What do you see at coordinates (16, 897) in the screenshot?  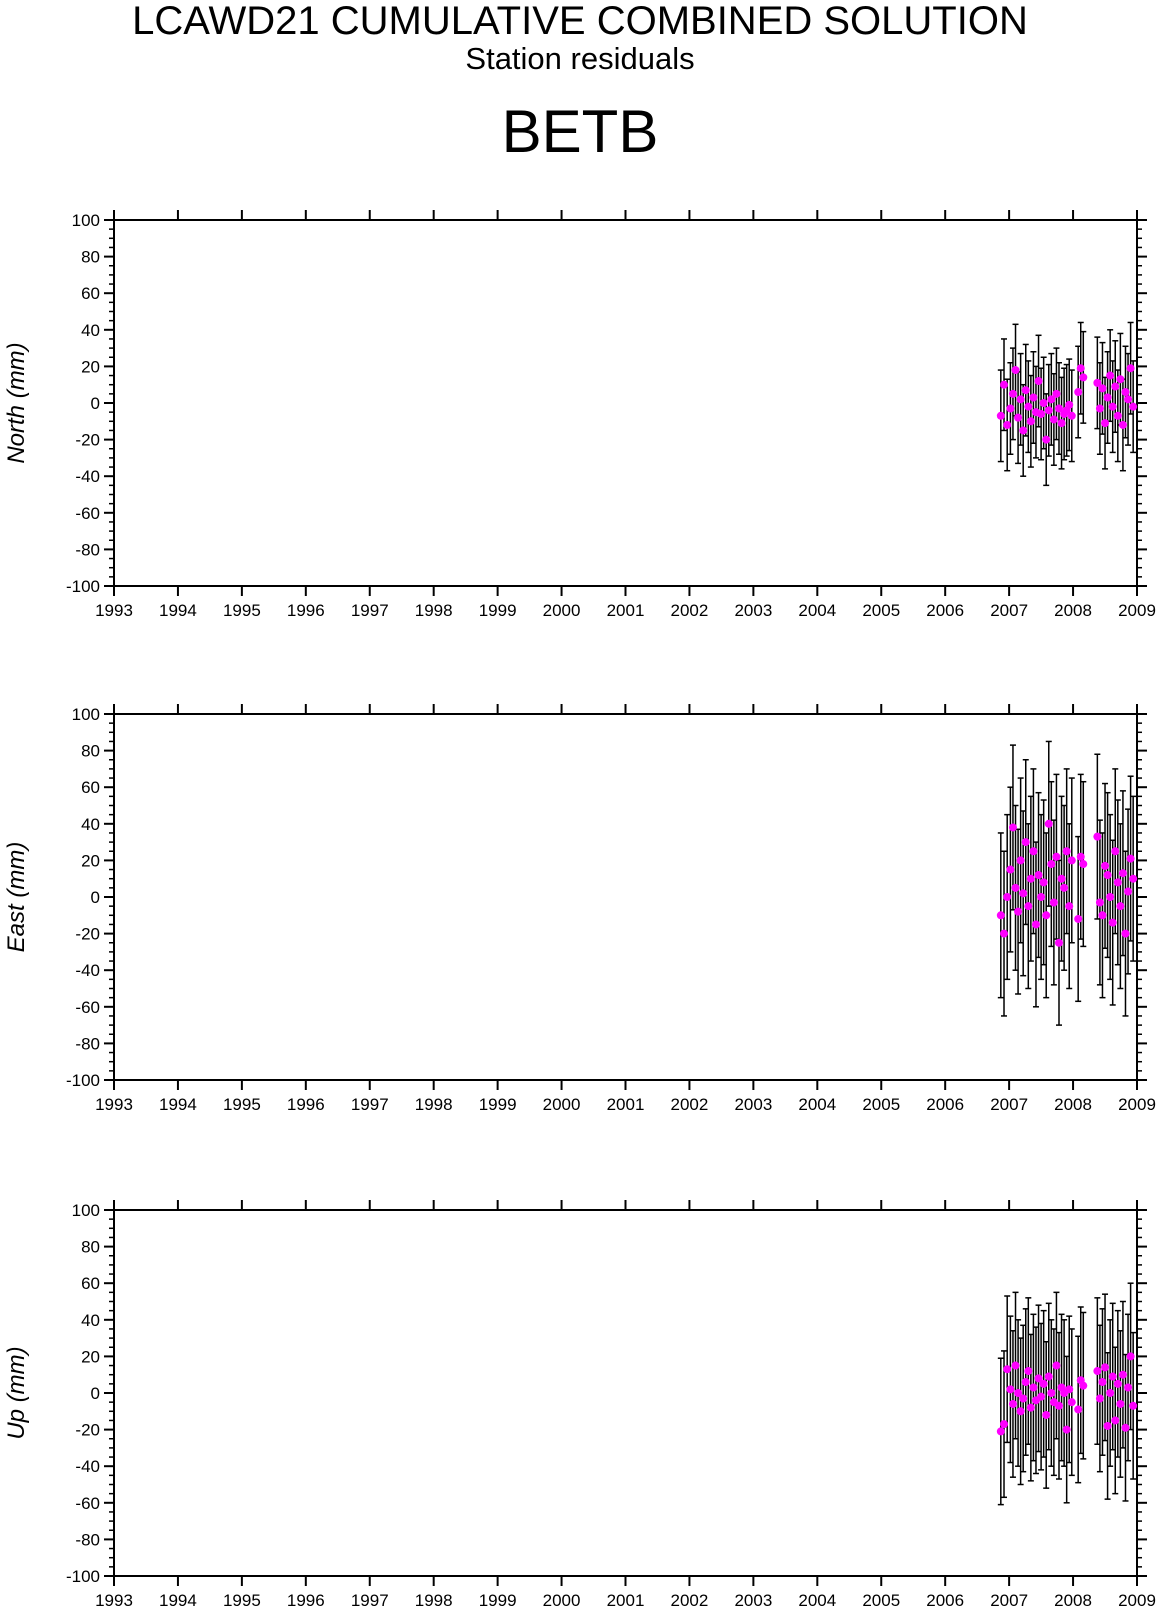 I see `y-axis-label: East (mm)` at bounding box center [16, 897].